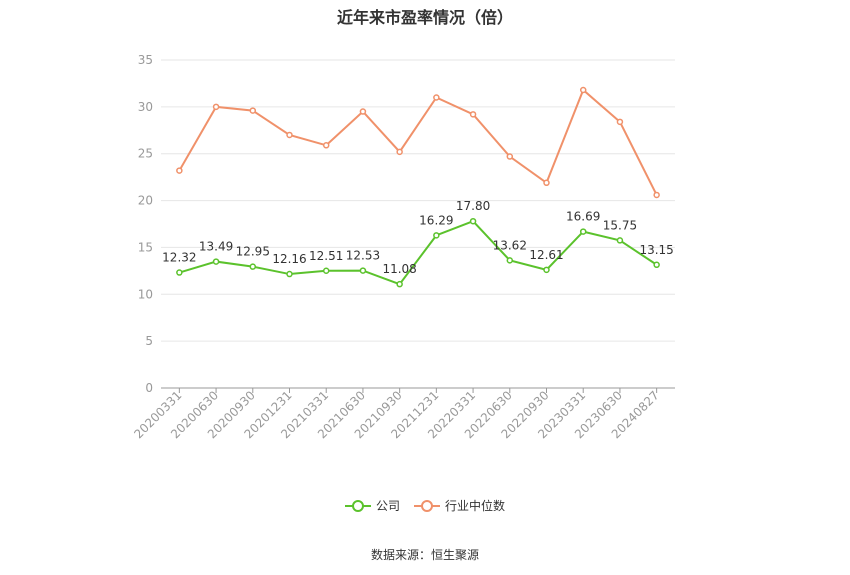  Describe the element at coordinates (656, 250) in the screenshot. I see `data-label: 13.15` at that location.